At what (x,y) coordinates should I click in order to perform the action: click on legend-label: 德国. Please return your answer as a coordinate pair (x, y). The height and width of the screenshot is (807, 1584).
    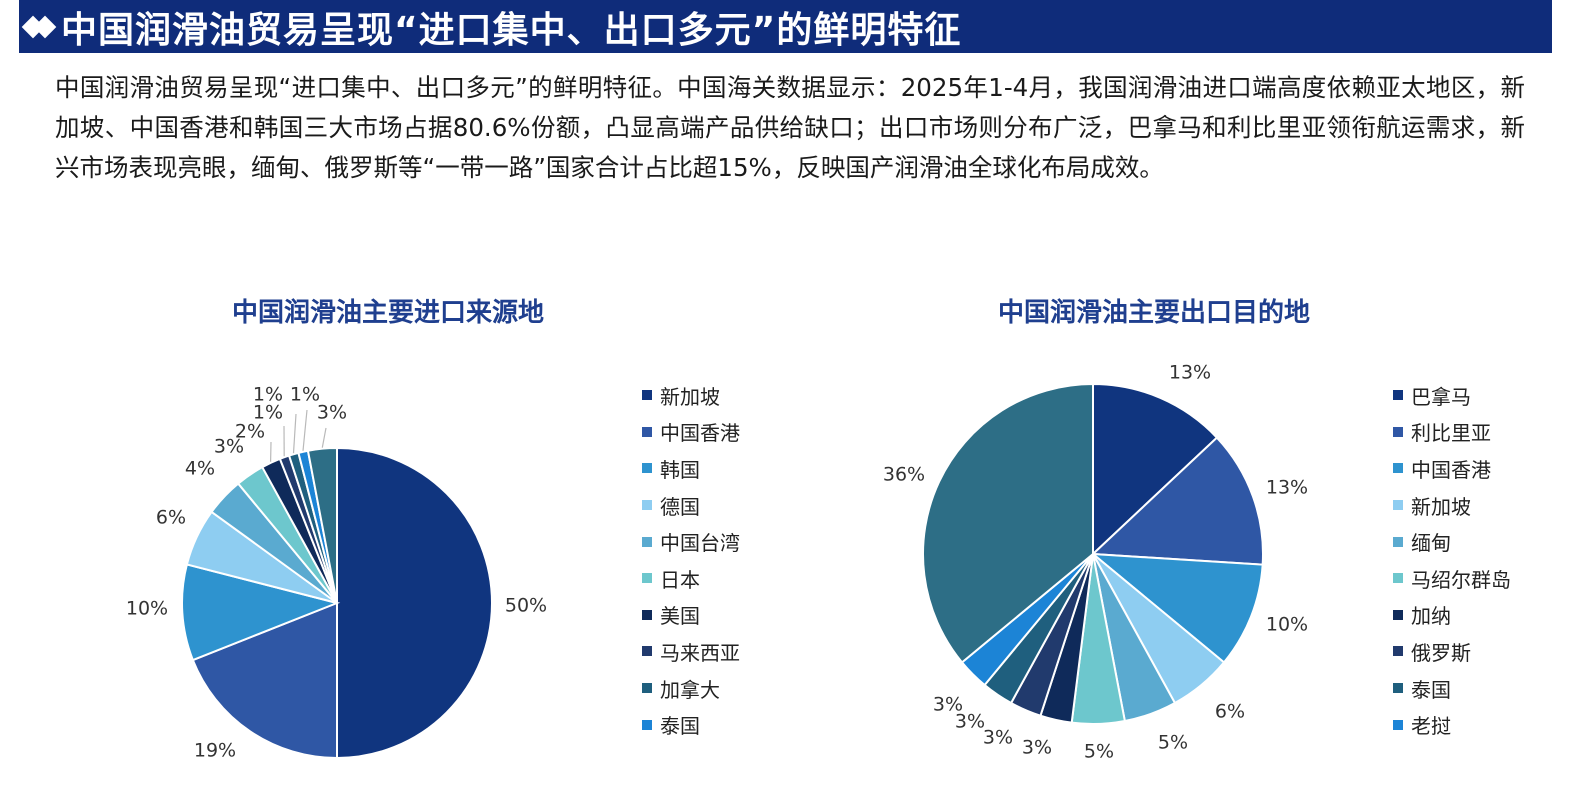
    Looking at the image, I should click on (680, 506).